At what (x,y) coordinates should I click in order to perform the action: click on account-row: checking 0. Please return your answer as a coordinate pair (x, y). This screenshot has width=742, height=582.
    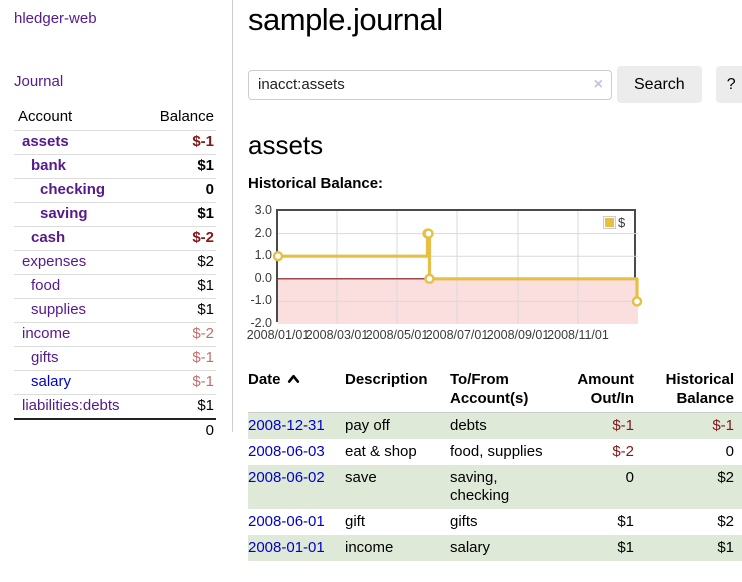
    Looking at the image, I should click on (115, 190).